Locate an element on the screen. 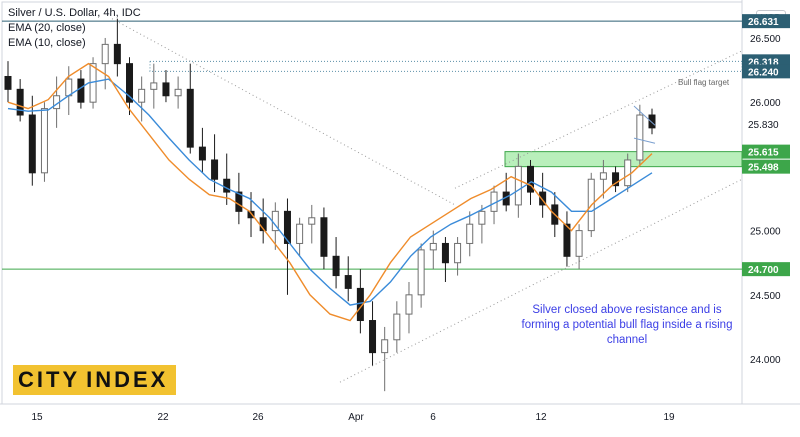 The height and width of the screenshot is (437, 800). price-level-label: 26.240 is located at coordinates (763, 72).